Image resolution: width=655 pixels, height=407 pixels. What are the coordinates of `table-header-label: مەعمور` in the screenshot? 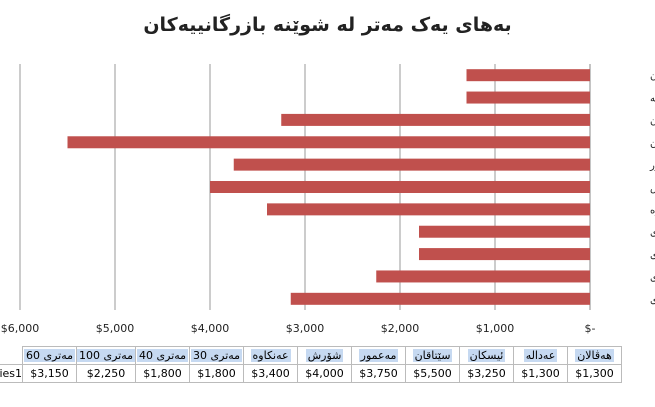 It's located at (378, 355).